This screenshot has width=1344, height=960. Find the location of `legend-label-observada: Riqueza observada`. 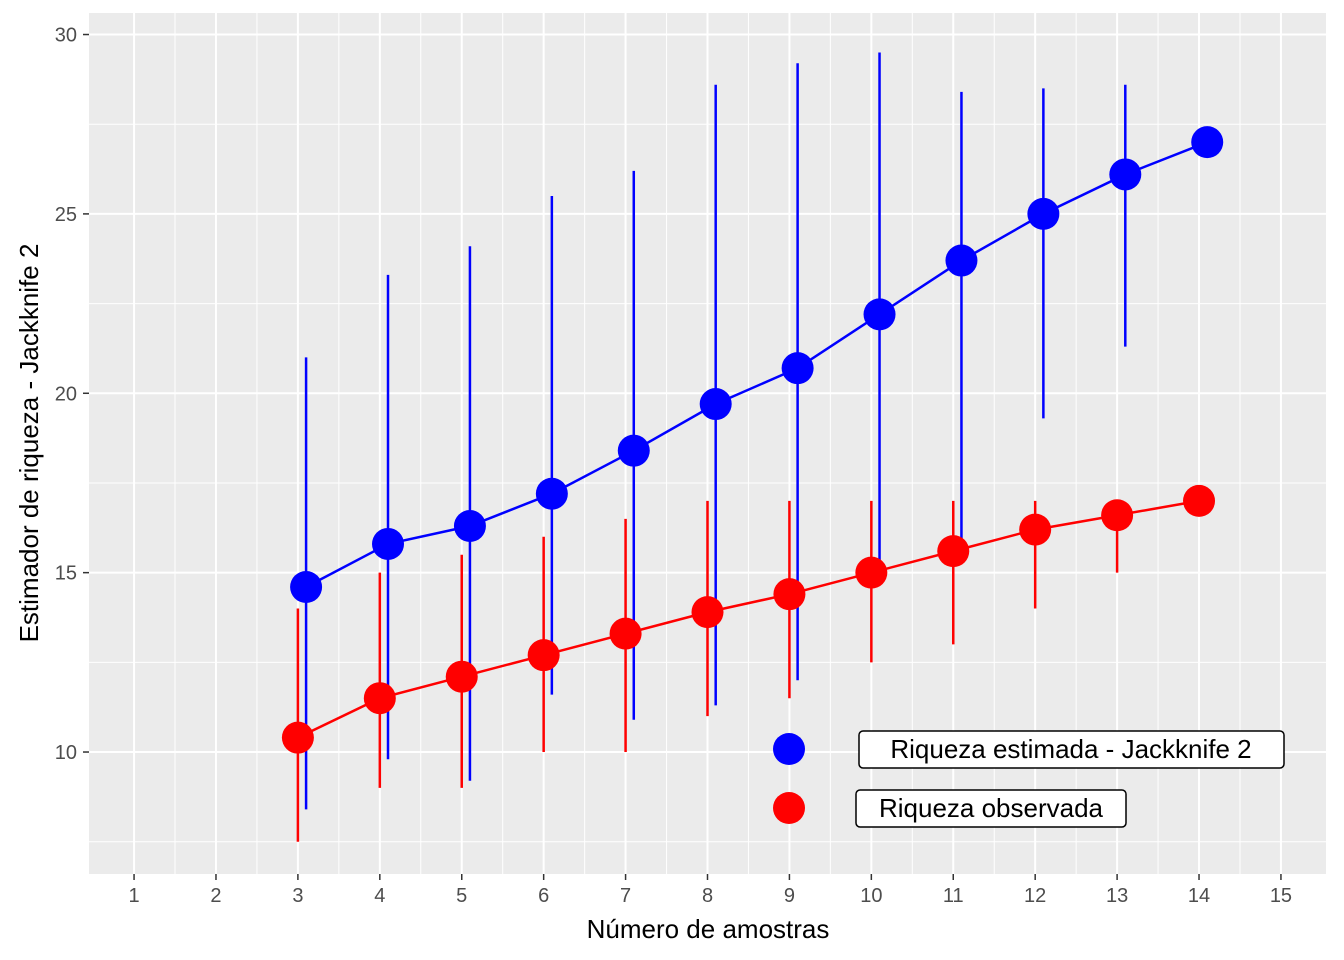

legend-label-observada: Riqueza observada is located at coordinates (991, 808).